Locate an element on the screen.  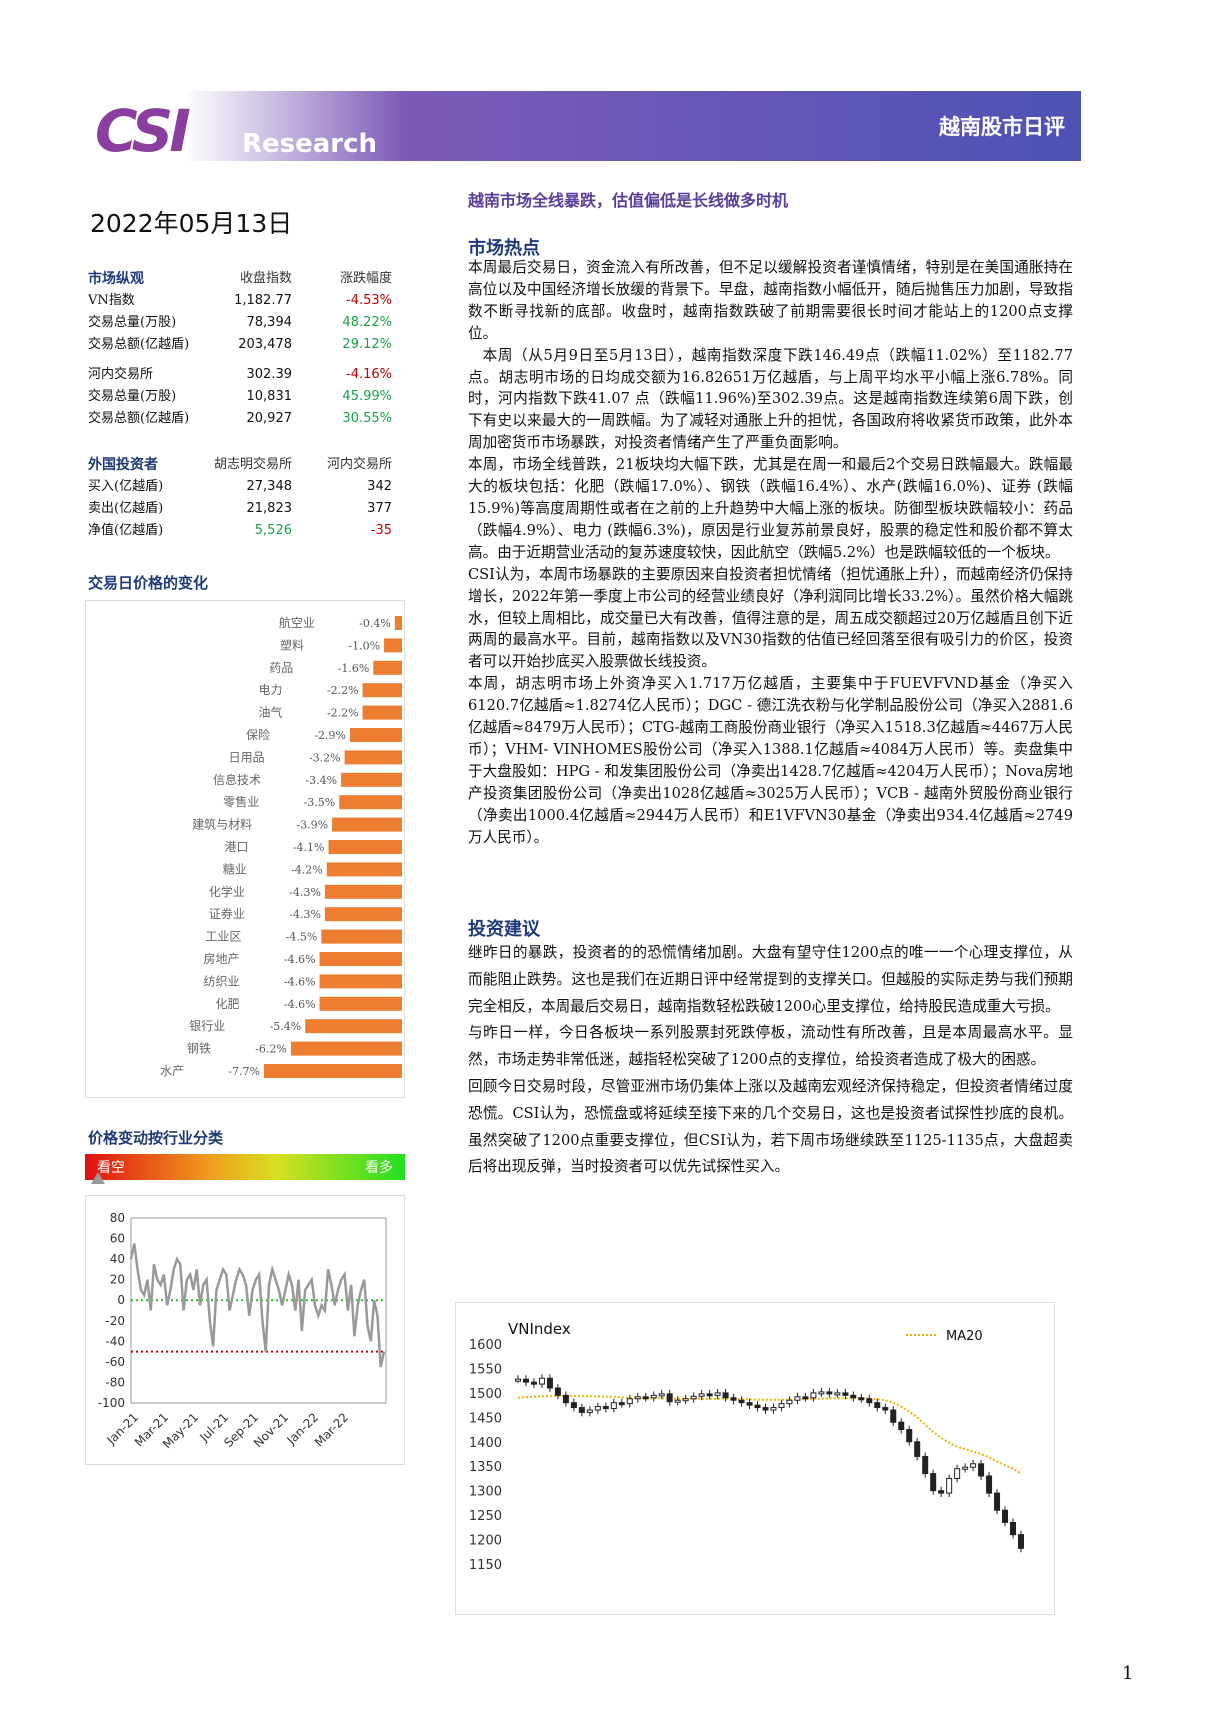
sector-value-label: -3.9% is located at coordinates (312, 825).